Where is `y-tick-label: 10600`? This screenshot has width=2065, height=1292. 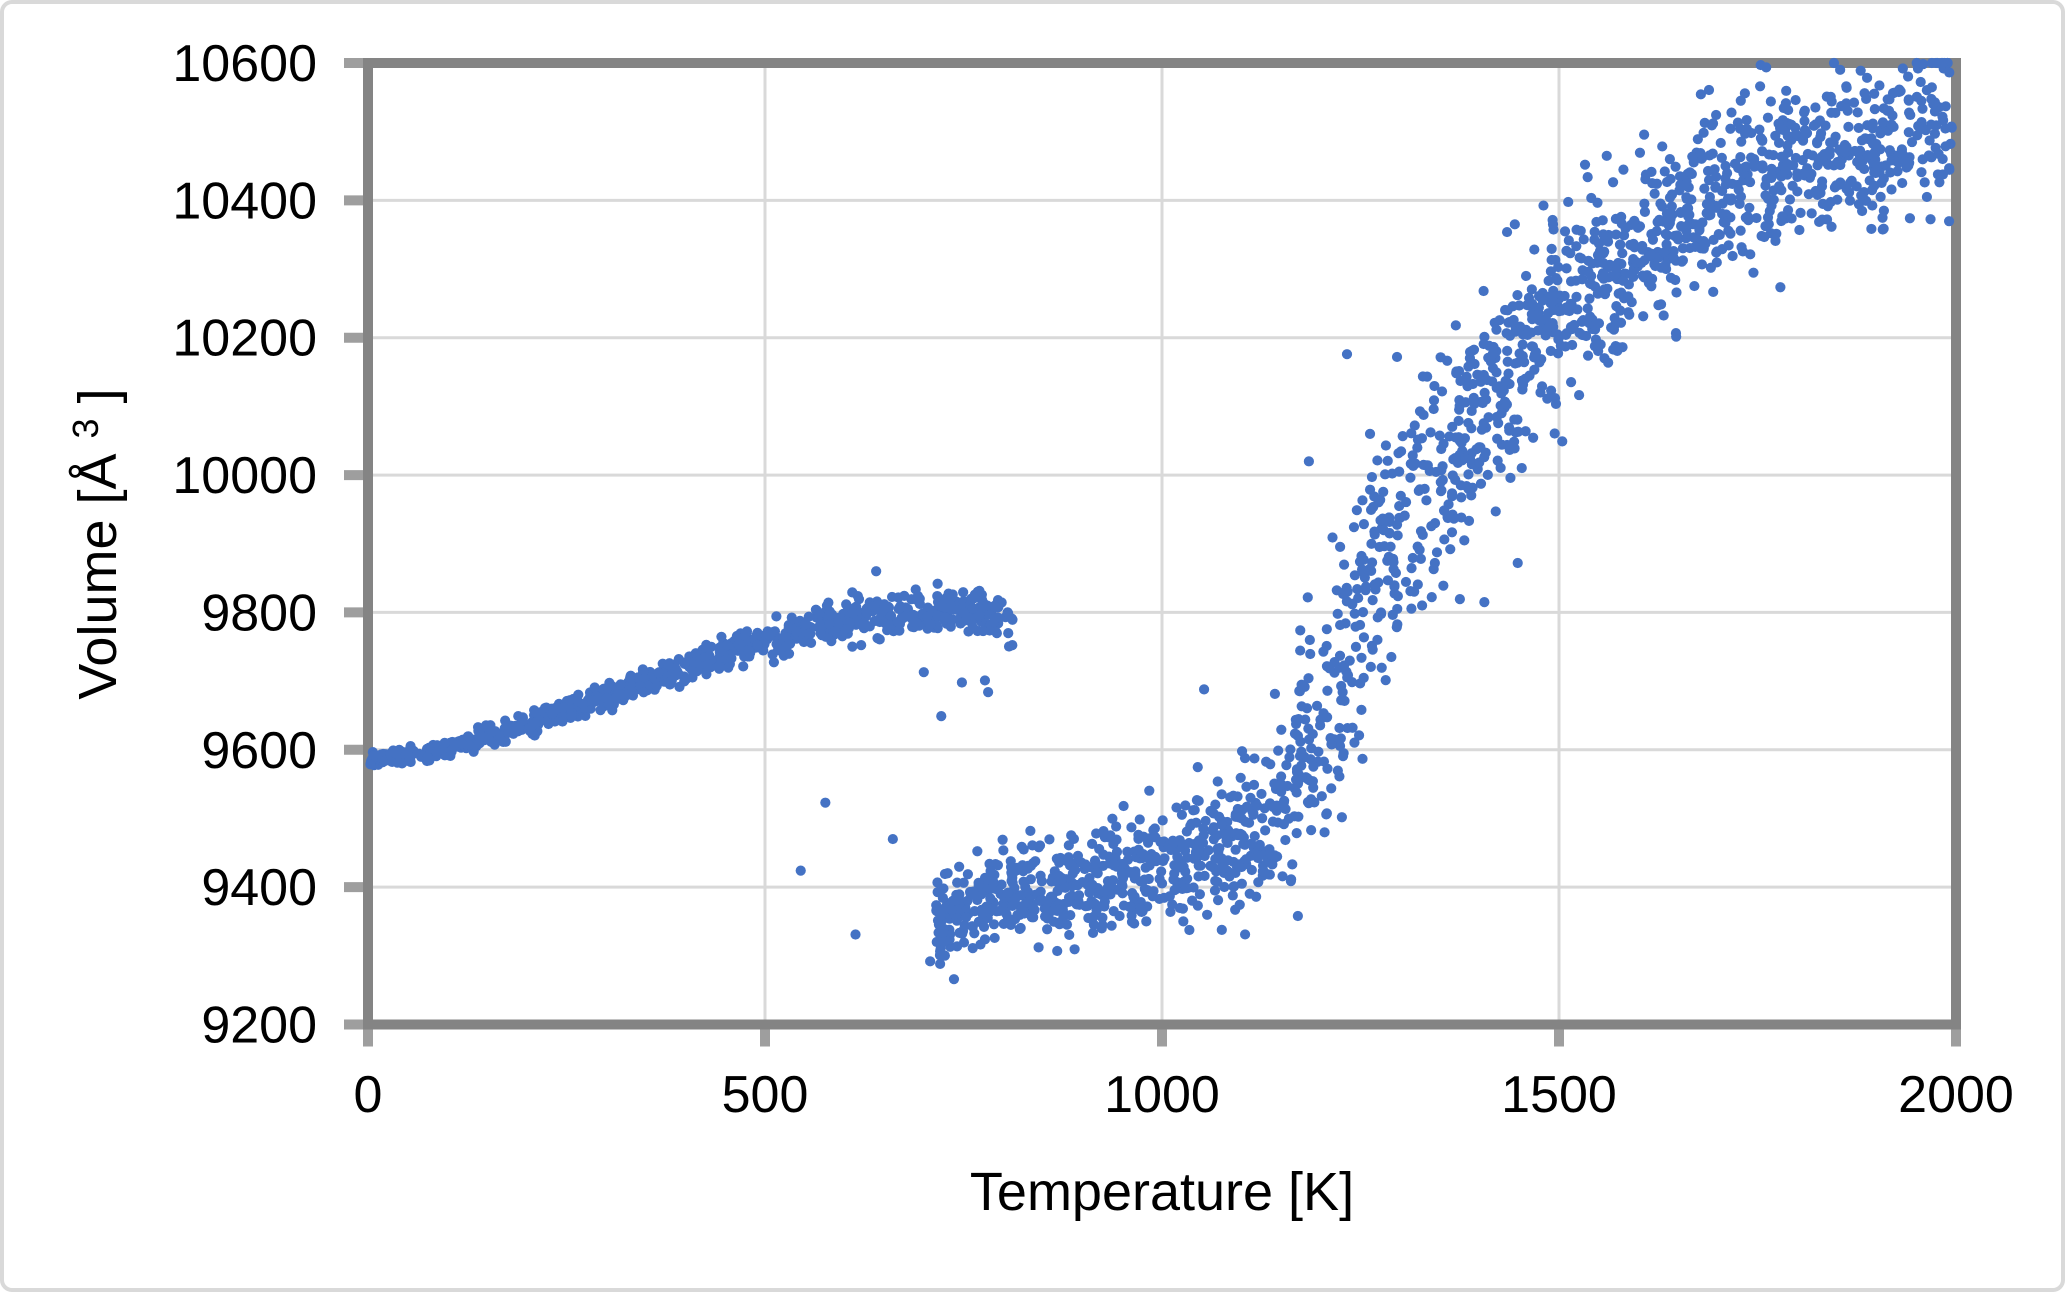
y-tick-label: 10600 is located at coordinates (244, 64).